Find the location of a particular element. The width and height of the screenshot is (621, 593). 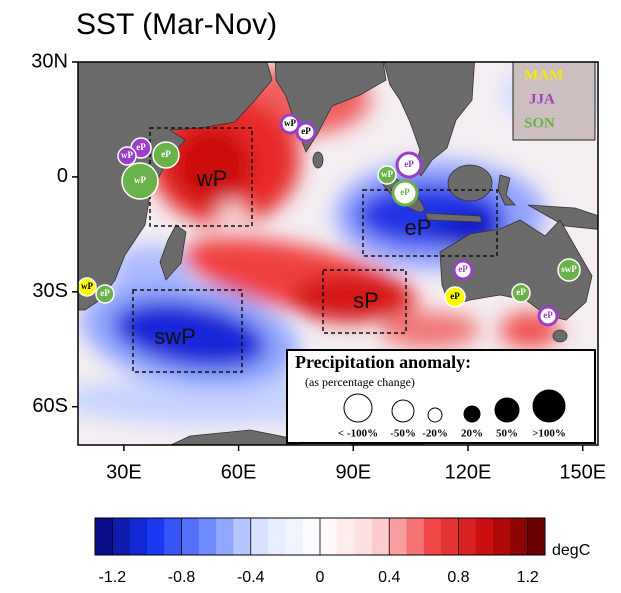

season-son: SON is located at coordinates (539, 123).